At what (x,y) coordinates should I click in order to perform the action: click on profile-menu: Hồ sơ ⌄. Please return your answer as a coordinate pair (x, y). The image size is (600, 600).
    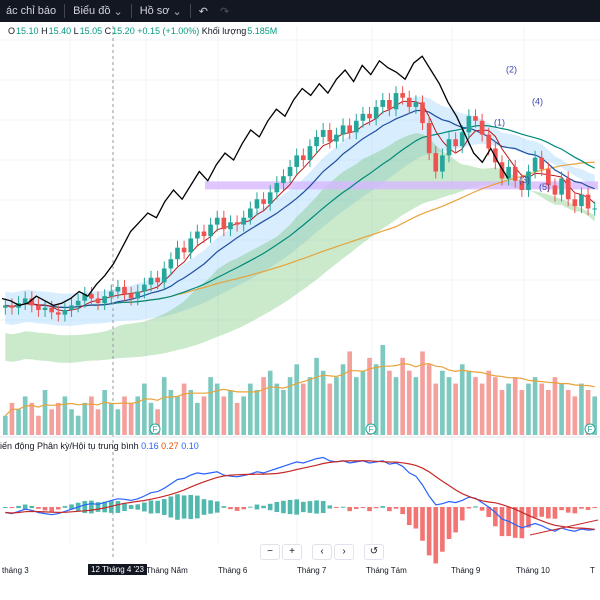
    Looking at the image, I should click on (161, 11).